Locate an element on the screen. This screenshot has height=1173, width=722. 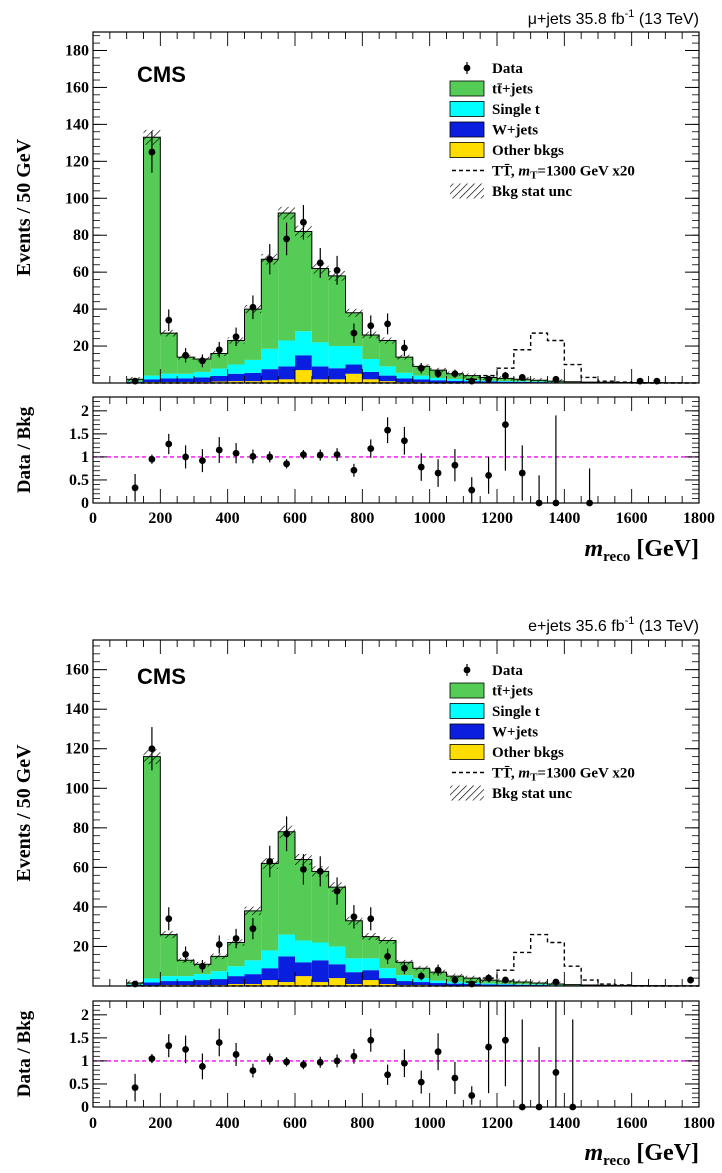
y-tick-label: 40 is located at coordinates (81, 907).